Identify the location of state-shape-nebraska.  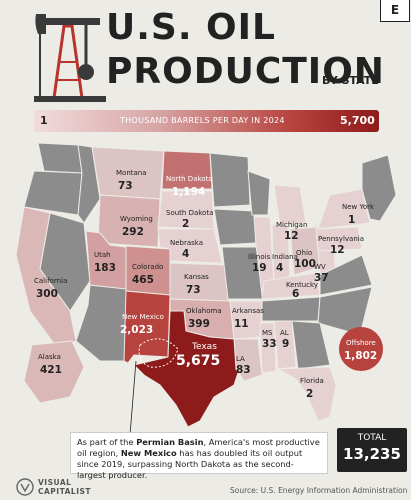
(190, 246).